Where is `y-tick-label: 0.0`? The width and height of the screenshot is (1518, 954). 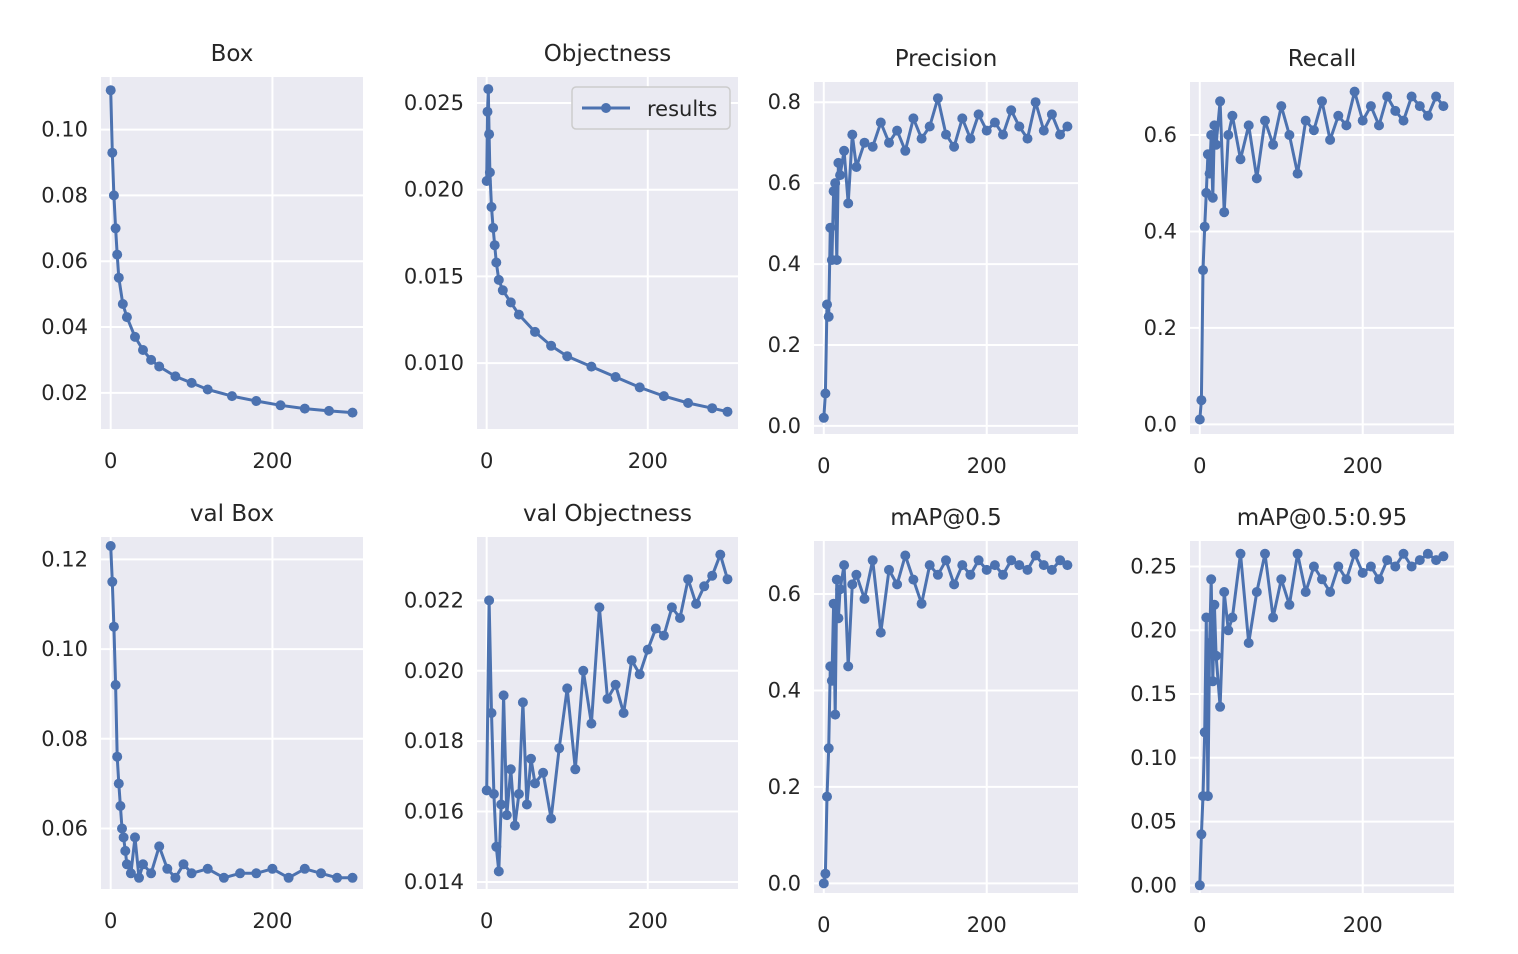 y-tick-label: 0.0 is located at coordinates (784, 883).